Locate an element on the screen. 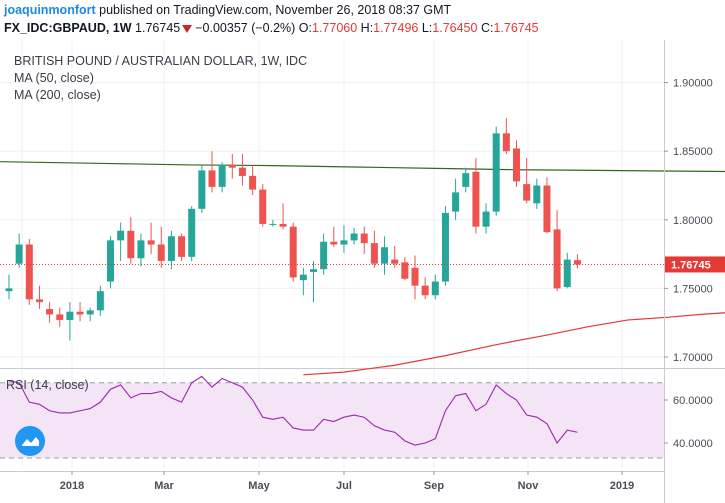 Image resolution: width=725 pixels, height=503 pixels. price-tick-label: 1.90000 is located at coordinates (693, 84).